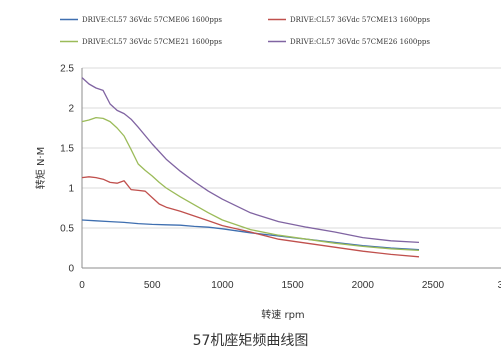  I want to click on legend-item: DRIVE:CL57 36Vdc 57CME13 1600pps, so click(349, 20).